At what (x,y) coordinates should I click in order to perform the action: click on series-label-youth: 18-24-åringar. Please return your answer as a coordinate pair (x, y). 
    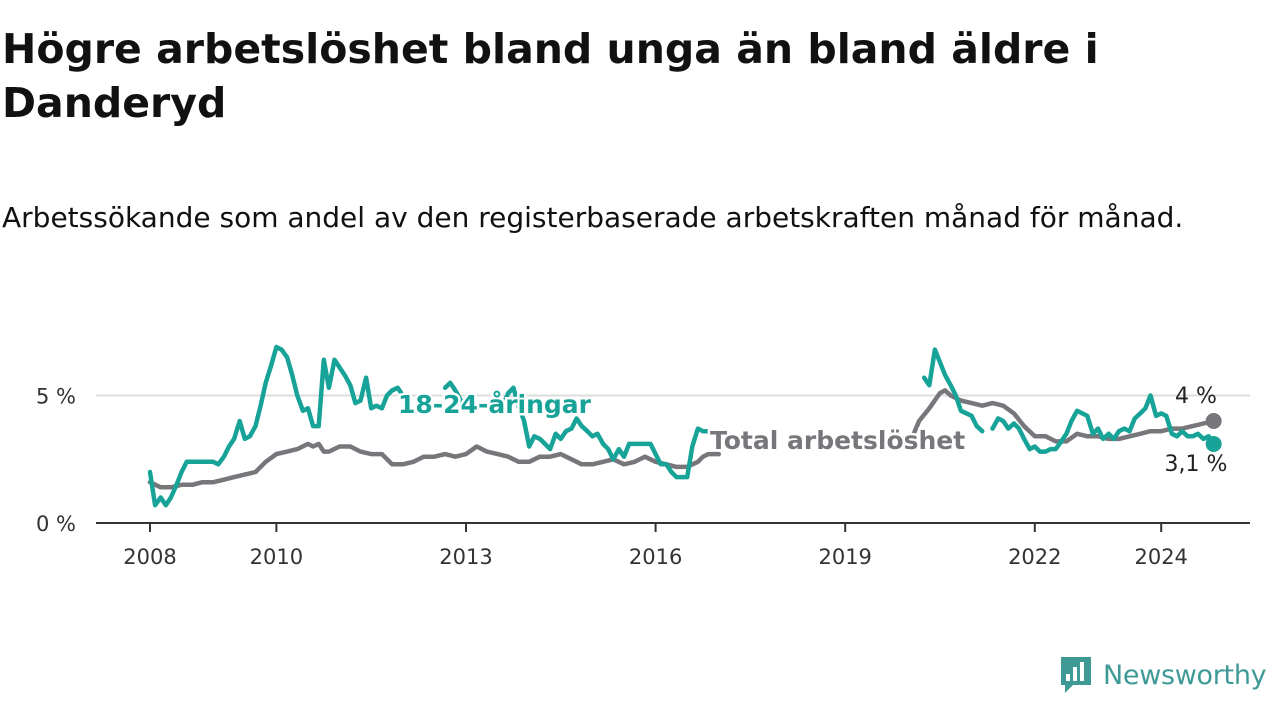
    Looking at the image, I should click on (495, 404).